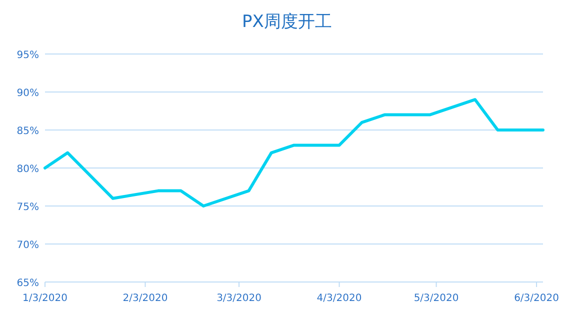 The width and height of the screenshot is (574, 317). I want to click on x-tick-label: 2/3/2020, so click(145, 298).